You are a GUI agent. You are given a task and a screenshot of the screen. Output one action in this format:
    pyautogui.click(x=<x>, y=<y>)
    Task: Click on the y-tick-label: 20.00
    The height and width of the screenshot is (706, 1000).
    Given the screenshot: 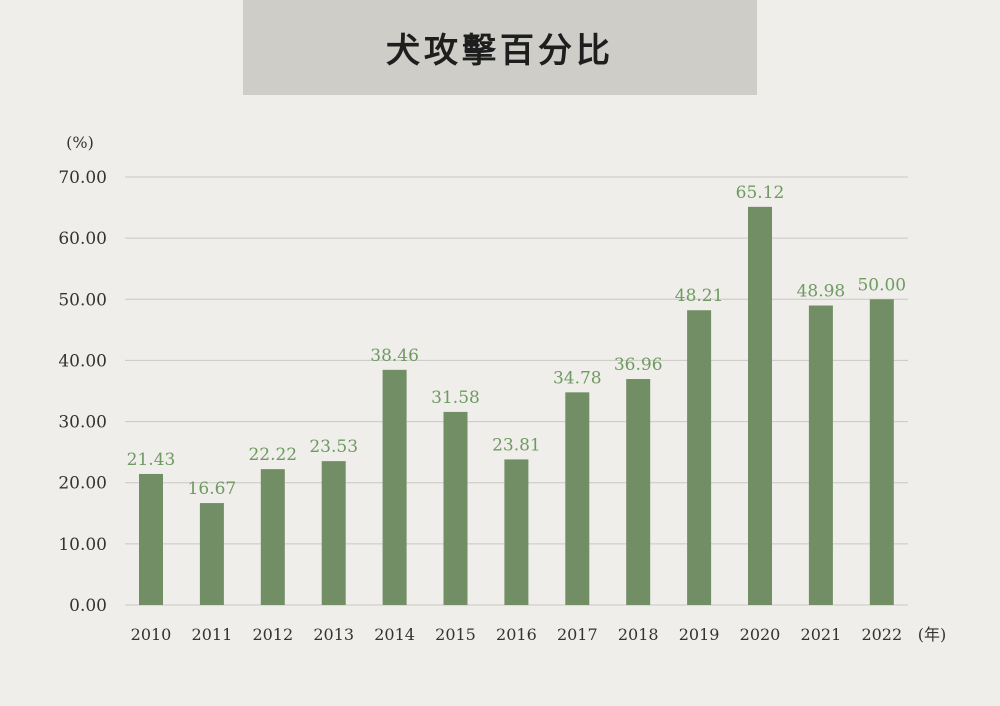 What is the action you would take?
    pyautogui.click(x=82, y=484)
    